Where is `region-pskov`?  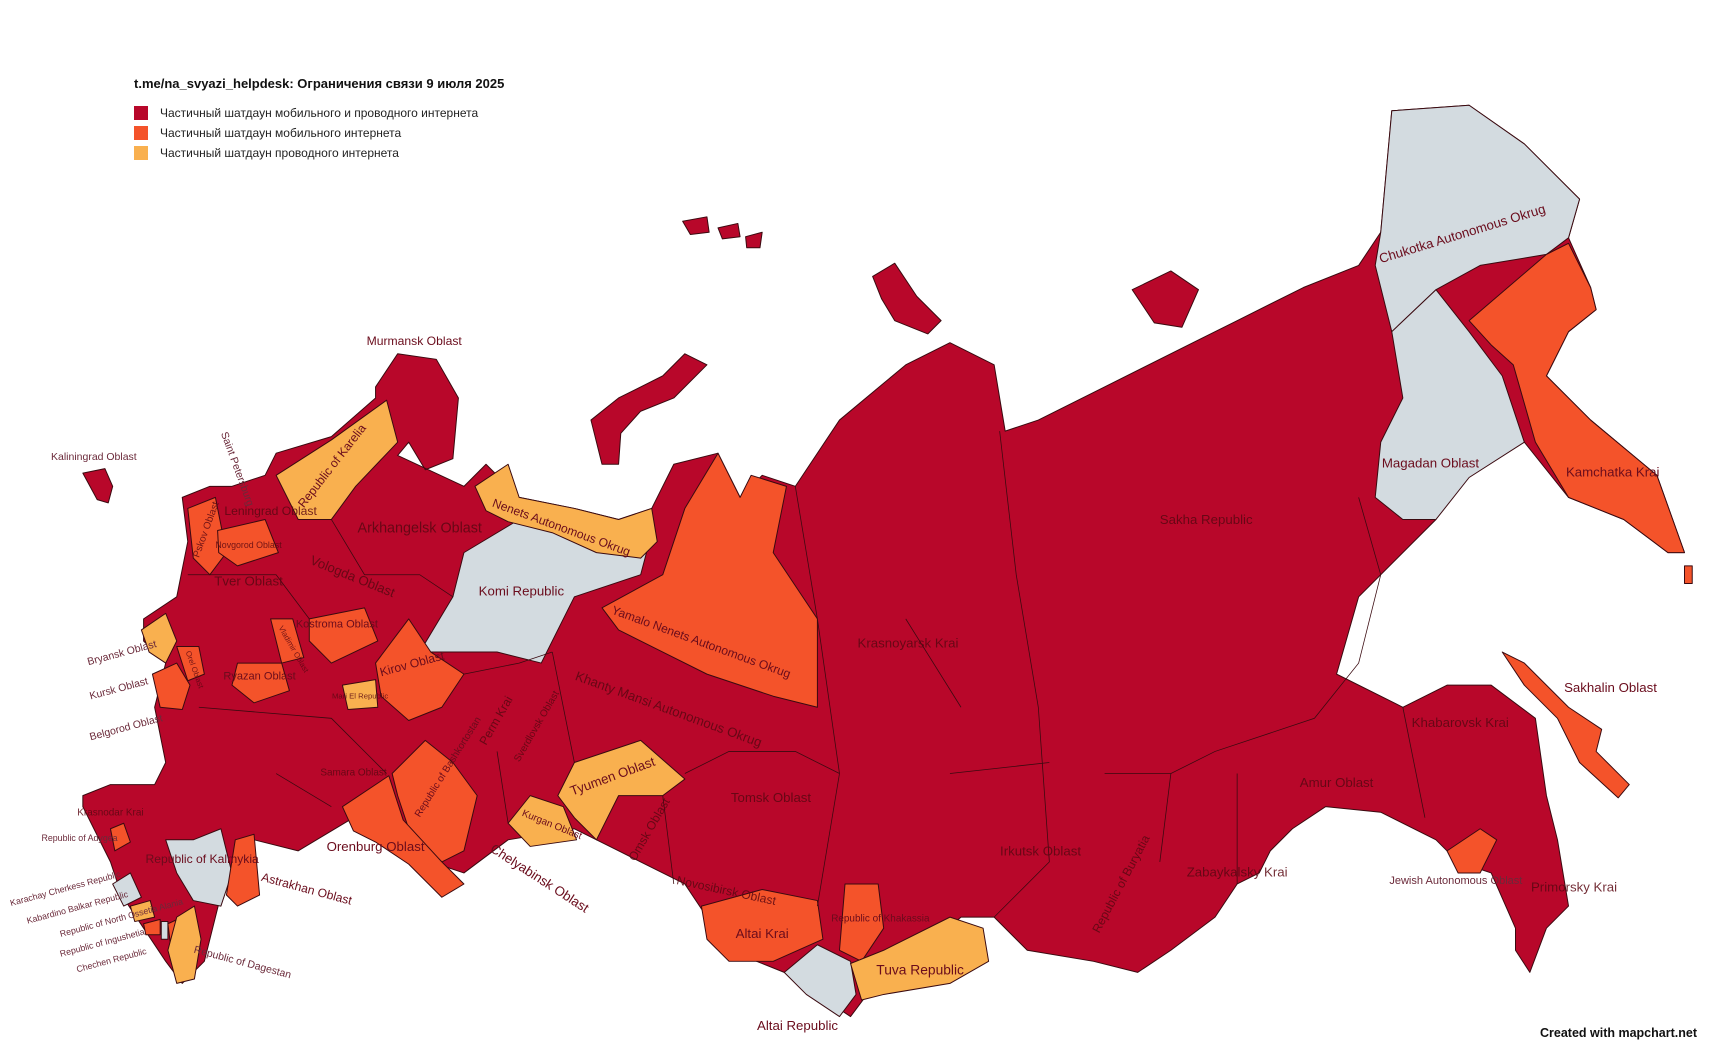 region-pskov is located at coordinates (207, 536).